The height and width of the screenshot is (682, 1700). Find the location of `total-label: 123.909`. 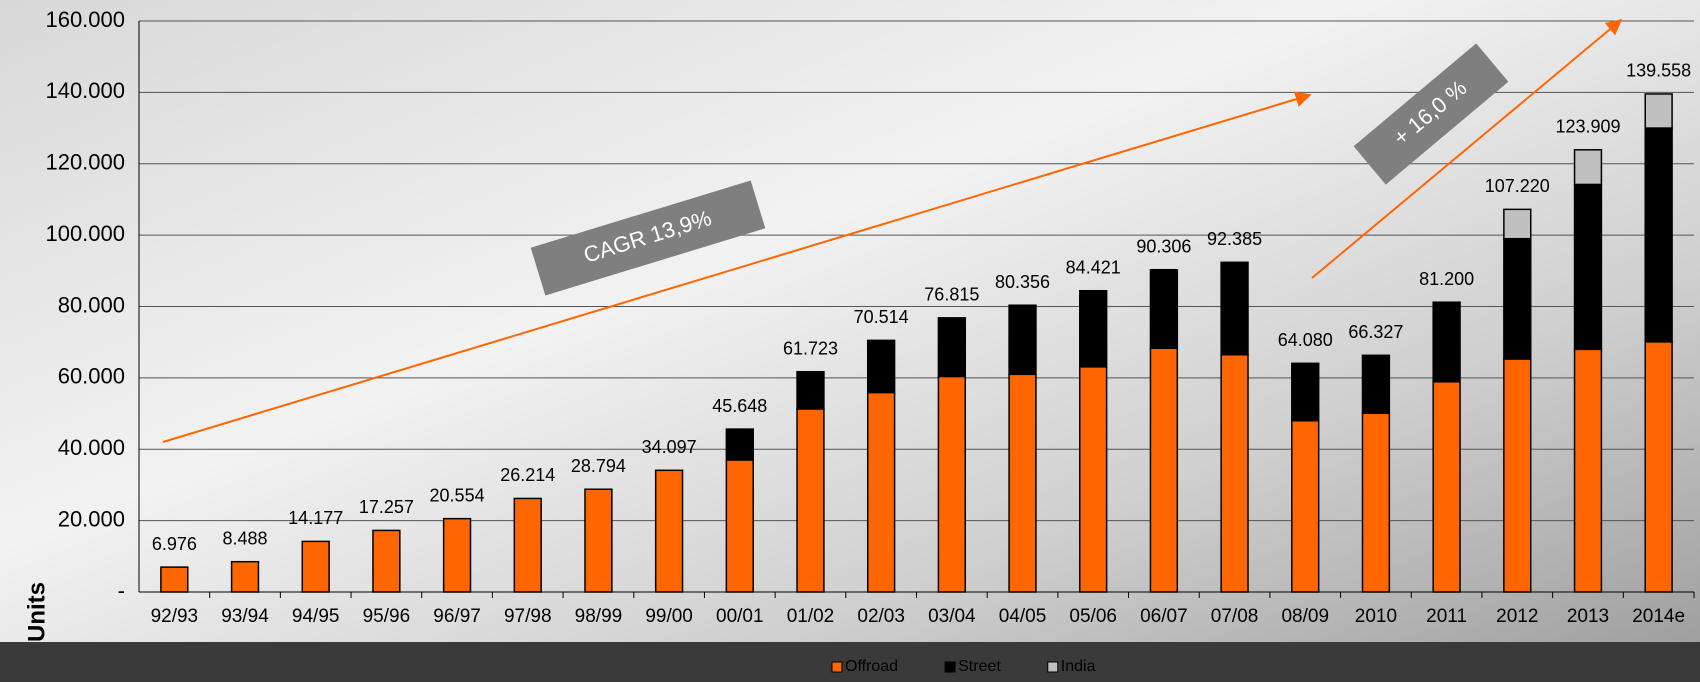

total-label: 123.909 is located at coordinates (1587, 127).